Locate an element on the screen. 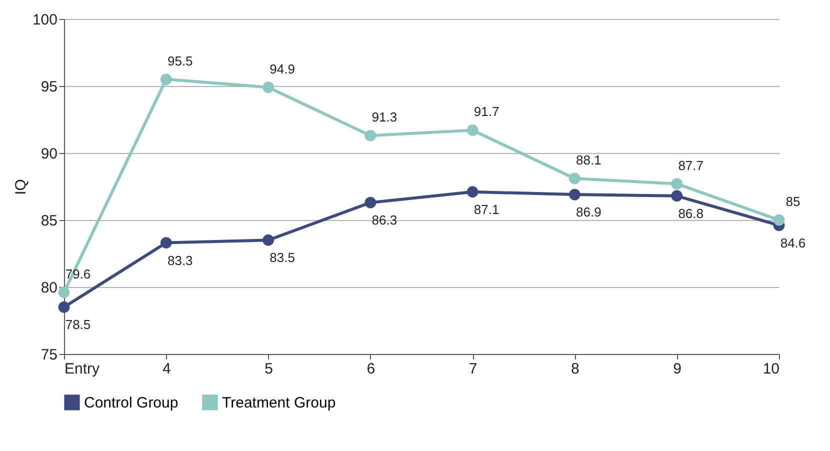 The height and width of the screenshot is (451, 830). y-axis-title: IQ is located at coordinates (21, 187).